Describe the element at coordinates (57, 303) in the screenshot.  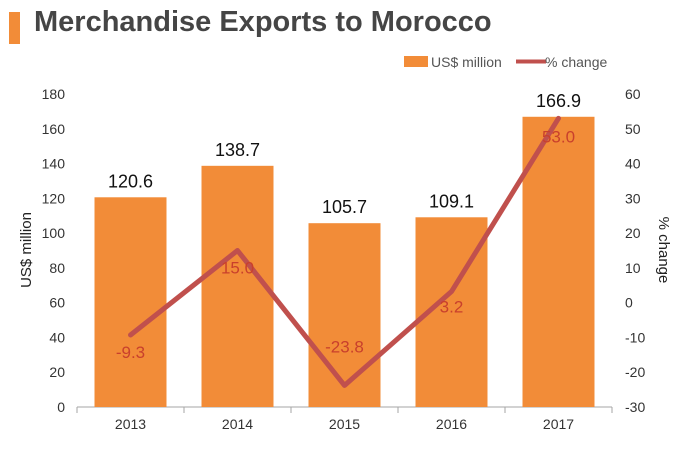
I see `y-axis-tick-label-left: 60` at that location.